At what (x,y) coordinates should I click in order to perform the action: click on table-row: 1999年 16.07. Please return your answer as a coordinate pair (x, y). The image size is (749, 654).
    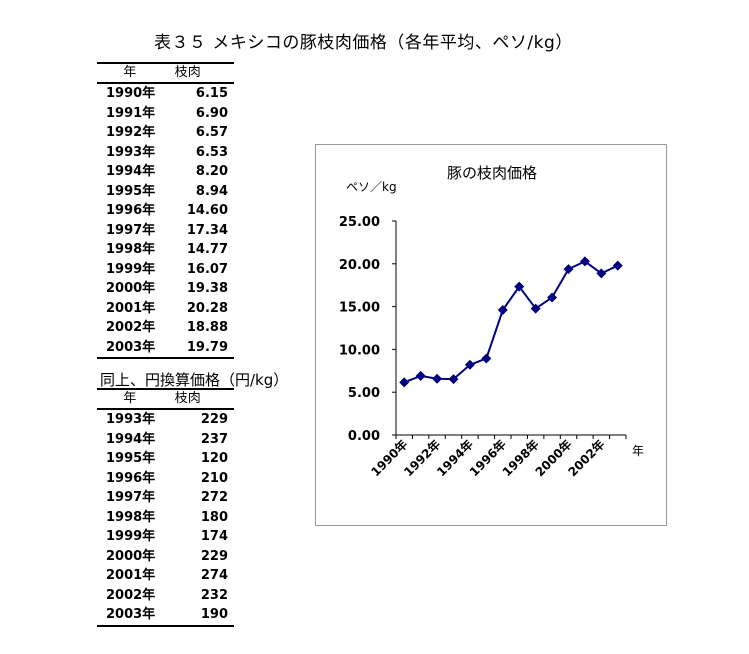
    Looking at the image, I should click on (165, 270).